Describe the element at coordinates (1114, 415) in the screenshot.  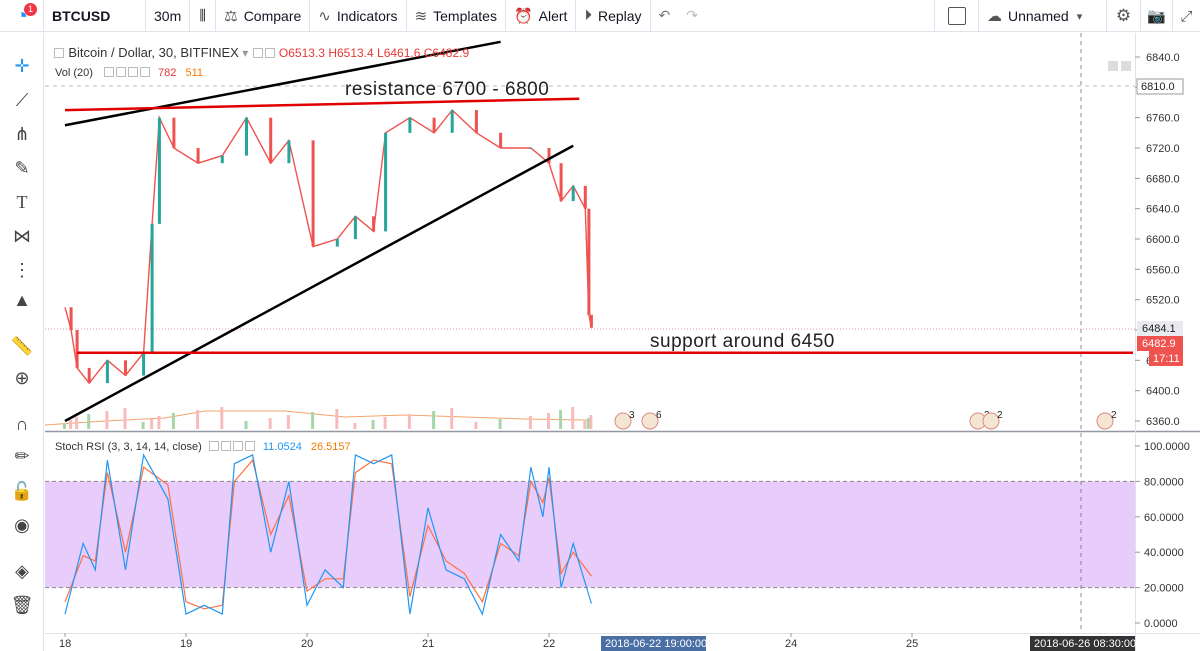
I see `event-count: 2` at that location.